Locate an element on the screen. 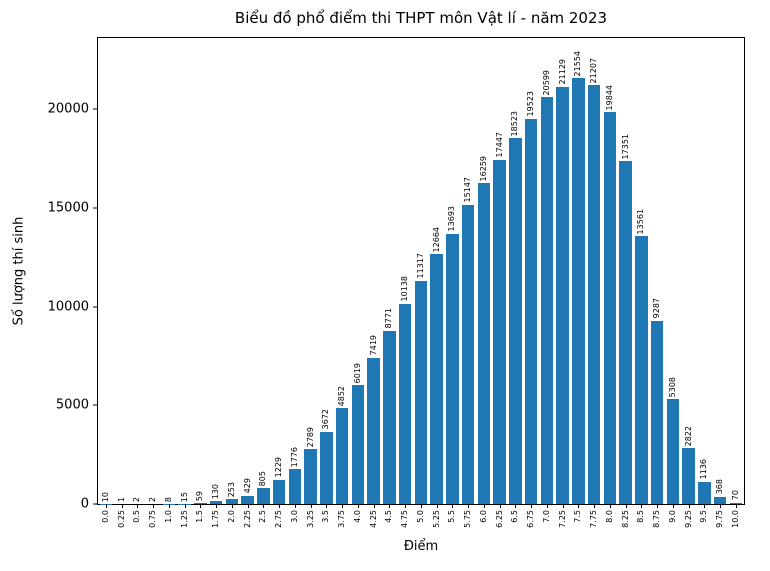  bar-value-label: 130 is located at coordinates (216, 492).